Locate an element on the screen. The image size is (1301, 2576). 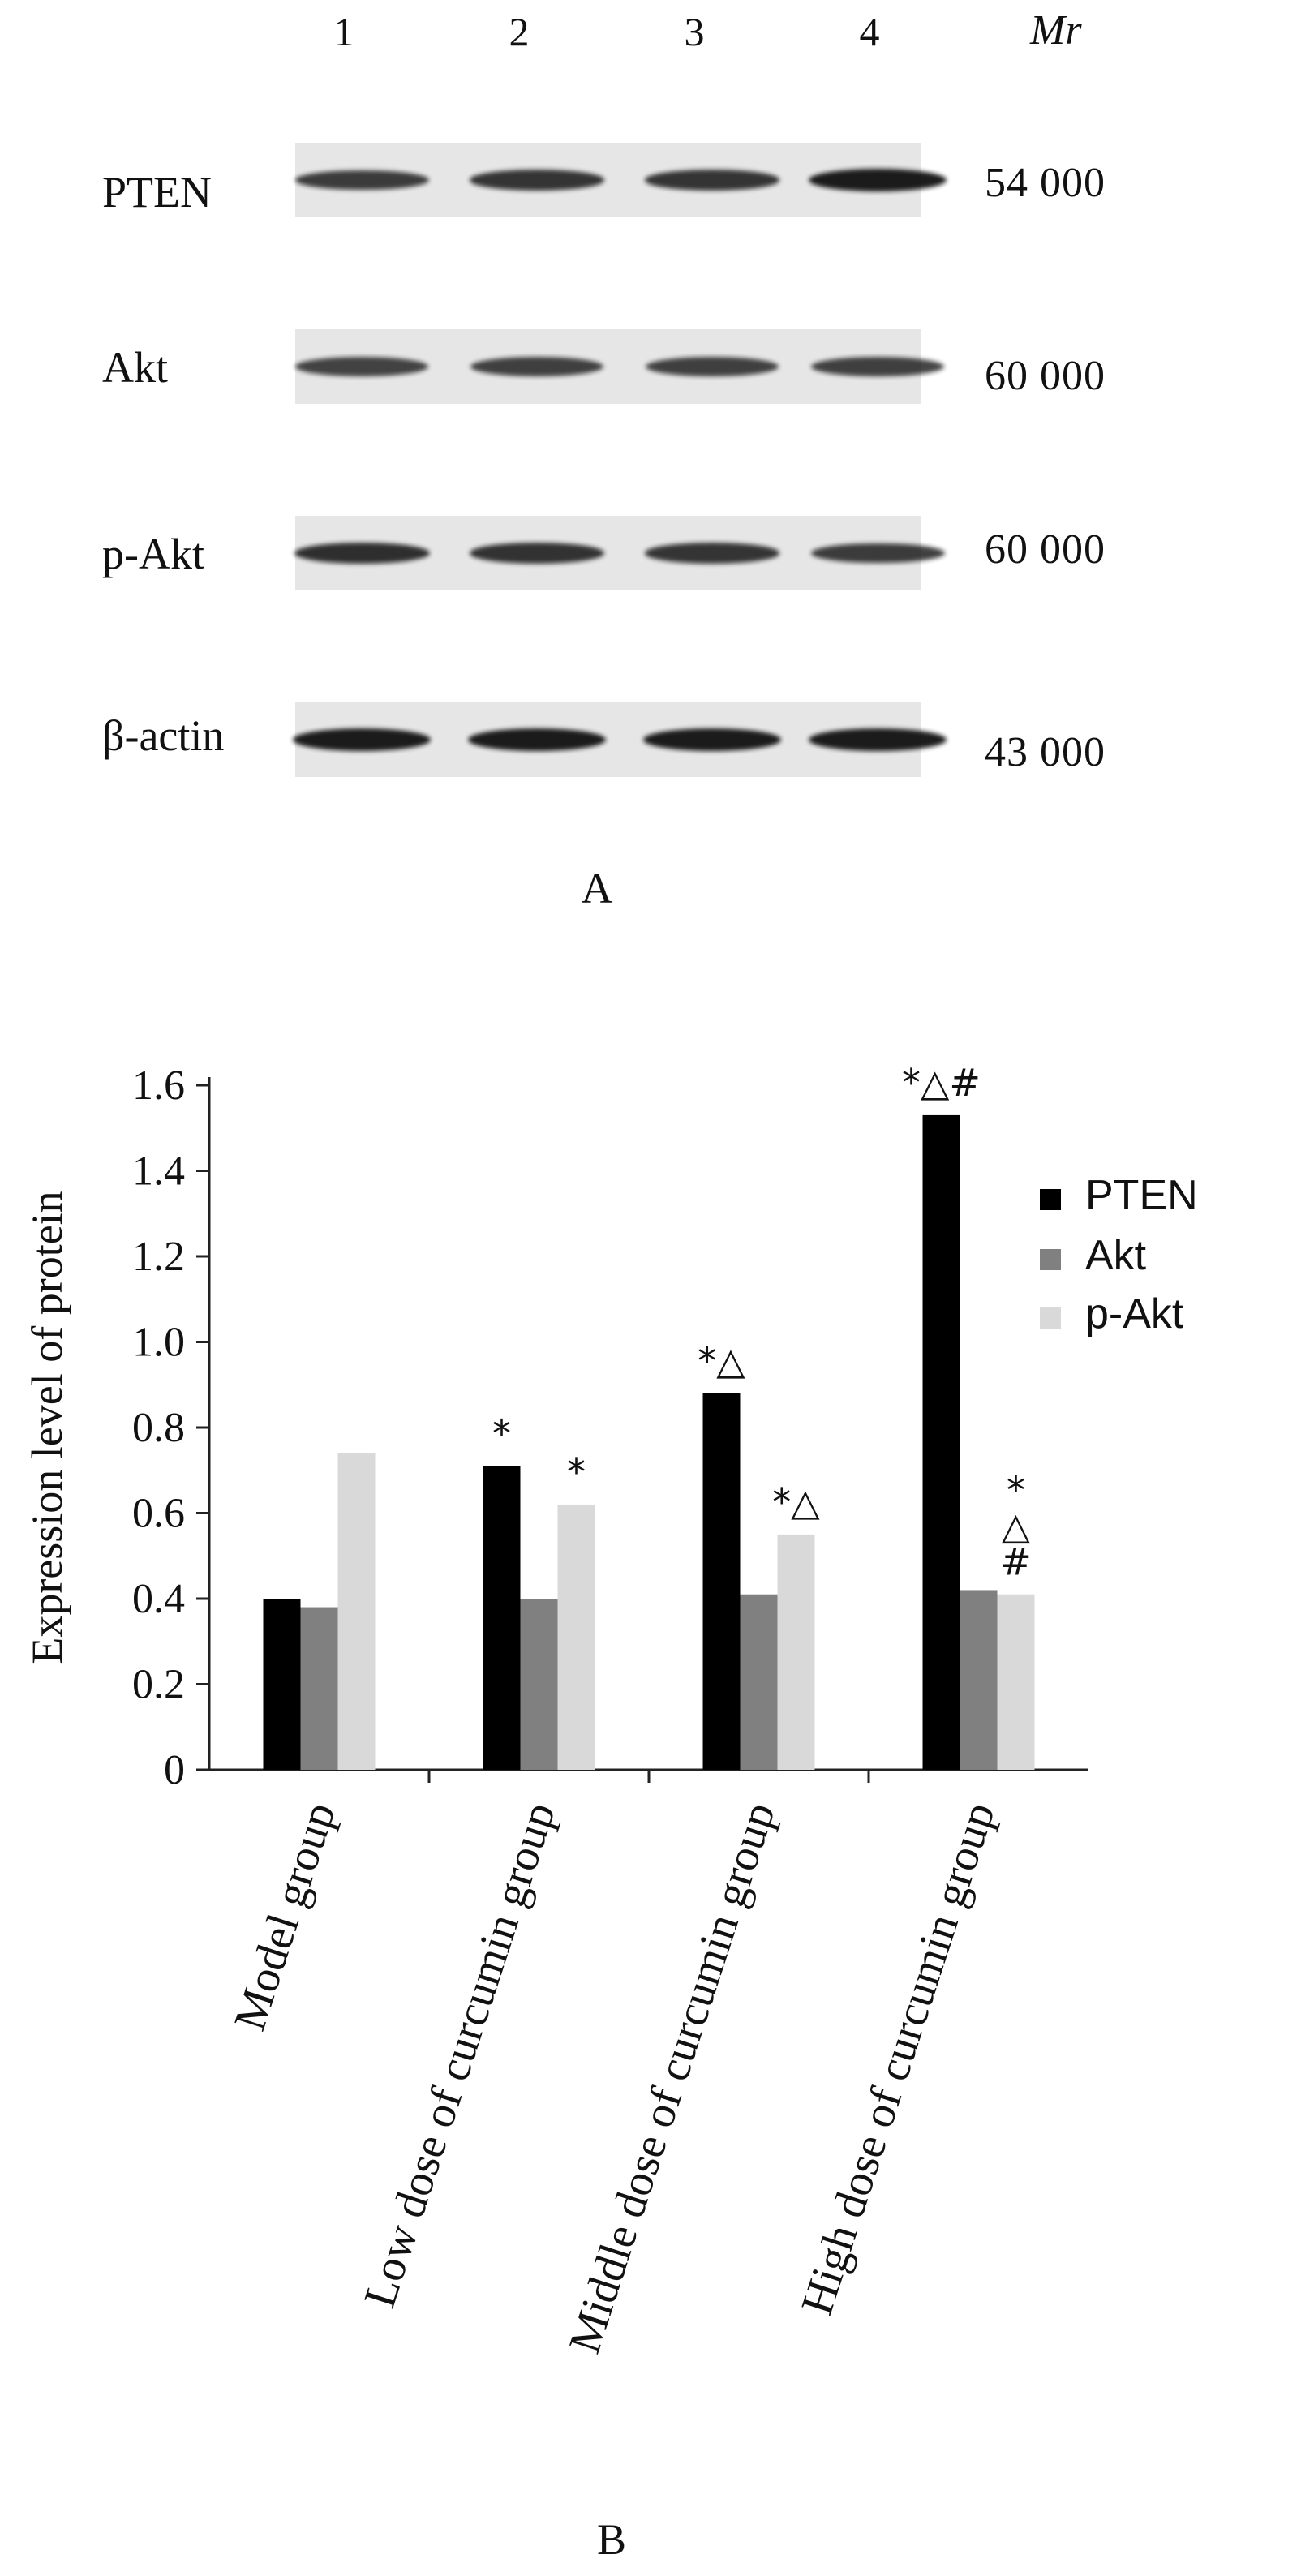
y-axis-title: Expression level of protein is located at coordinates (47, 1427).